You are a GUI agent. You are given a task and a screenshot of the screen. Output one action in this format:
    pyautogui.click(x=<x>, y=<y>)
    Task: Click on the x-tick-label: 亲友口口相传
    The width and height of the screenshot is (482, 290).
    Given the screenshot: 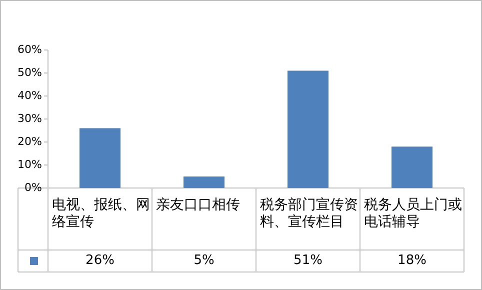 What is the action you would take?
    pyautogui.click(x=198, y=205)
    